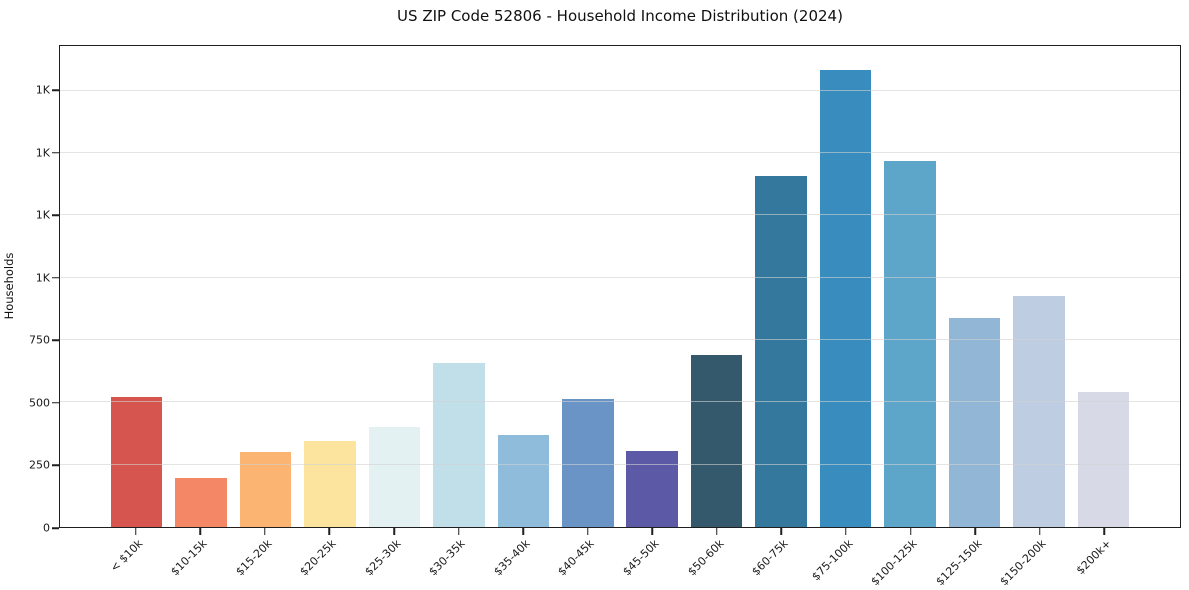 Image resolution: width=1189 pixels, height=590 pixels. Describe the element at coordinates (46, 528) in the screenshot. I see `y-tick-label: 0` at that location.